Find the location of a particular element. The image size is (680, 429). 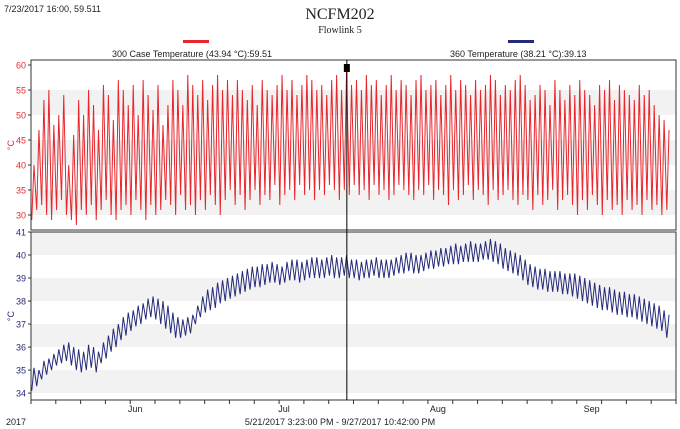

y-tick-label: 36 is located at coordinates (21, 348).